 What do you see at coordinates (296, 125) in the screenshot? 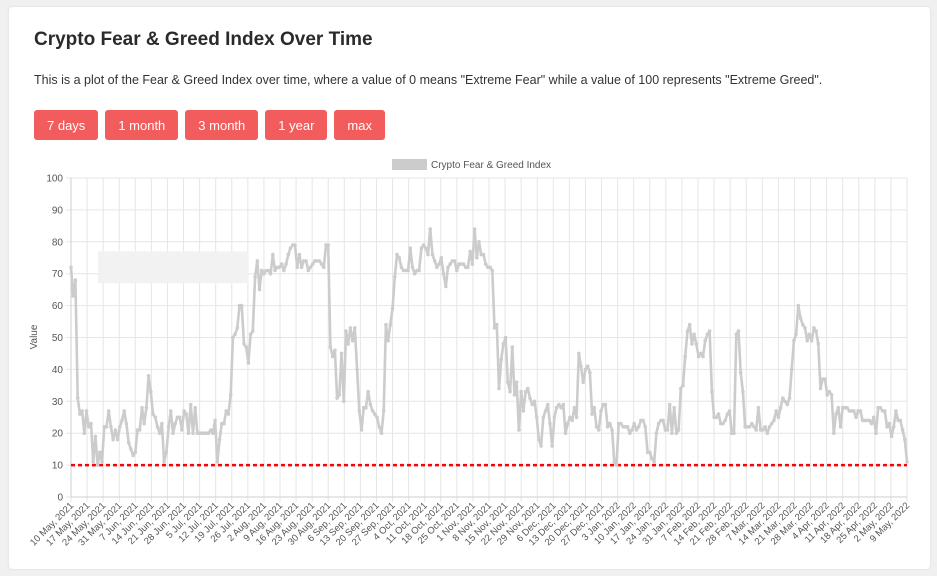
I see `range-1-year-button: 1 year` at bounding box center [296, 125].